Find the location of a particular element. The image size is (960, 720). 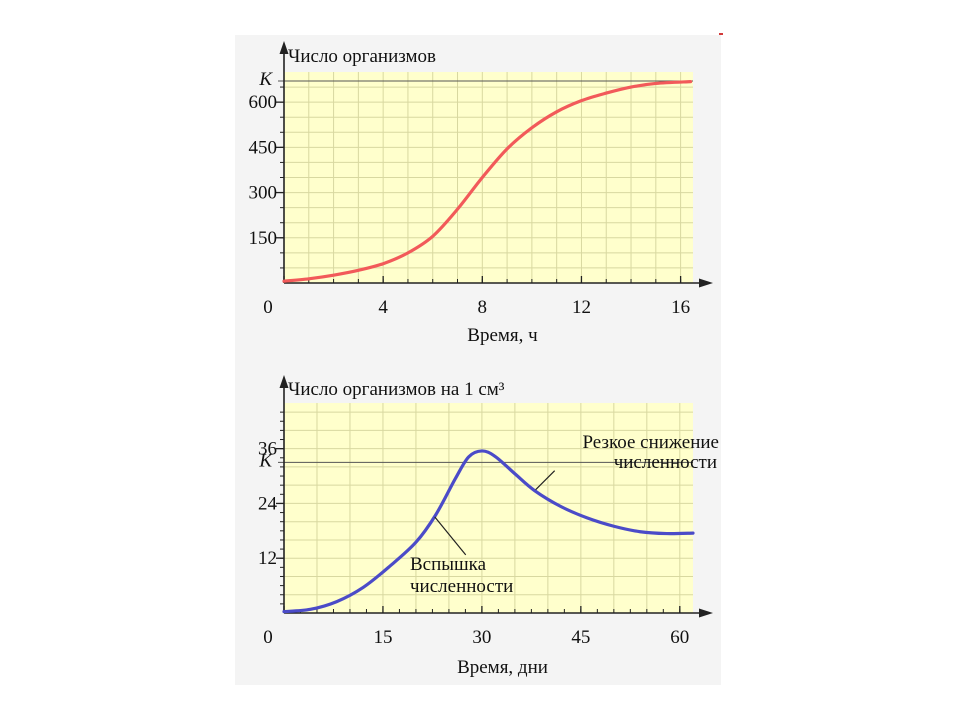

y-tick-label: 300 is located at coordinates (263, 193).